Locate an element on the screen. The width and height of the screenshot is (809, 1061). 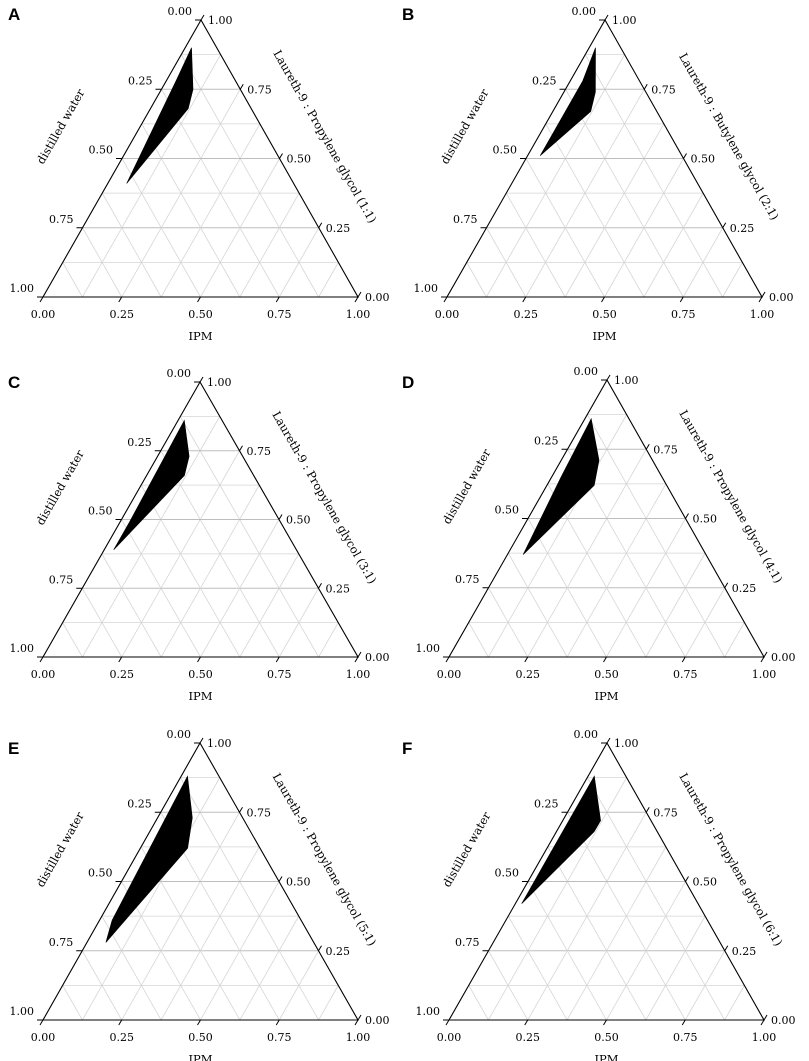
tick-label-left: 0.00 is located at coordinates (179, 373).